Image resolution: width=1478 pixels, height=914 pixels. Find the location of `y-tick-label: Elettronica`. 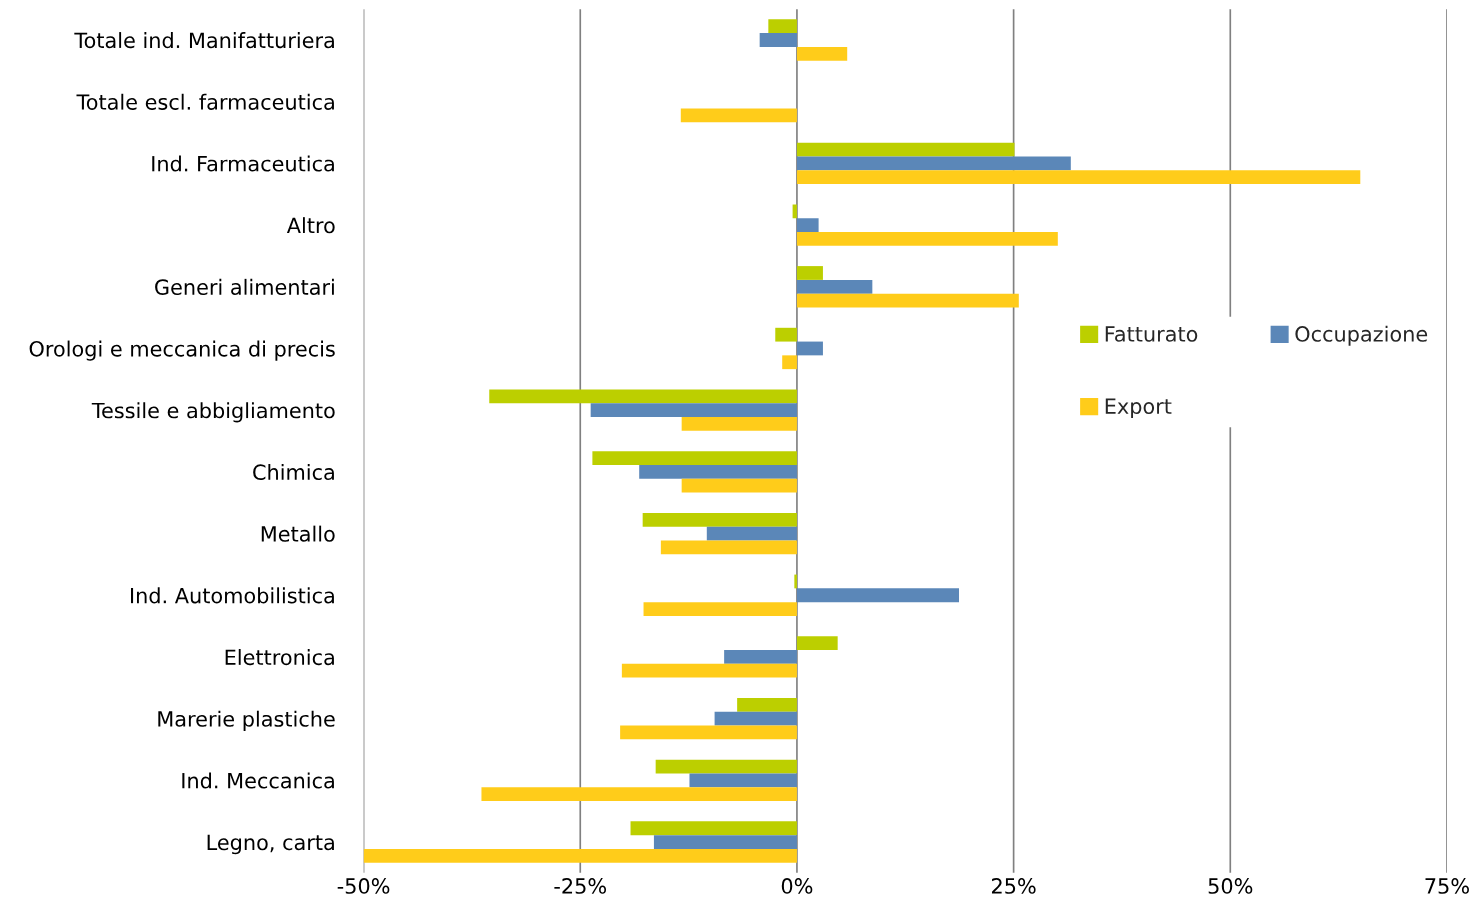

y-tick-label: Elettronica is located at coordinates (279, 657).